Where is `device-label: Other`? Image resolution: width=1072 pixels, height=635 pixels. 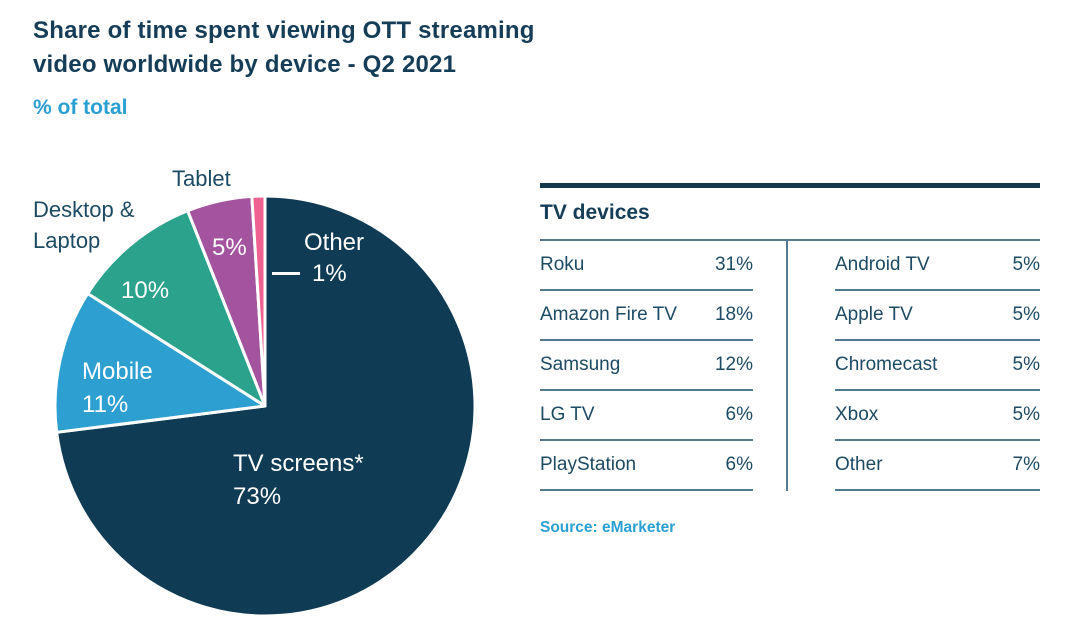 device-label: Other is located at coordinates (859, 464).